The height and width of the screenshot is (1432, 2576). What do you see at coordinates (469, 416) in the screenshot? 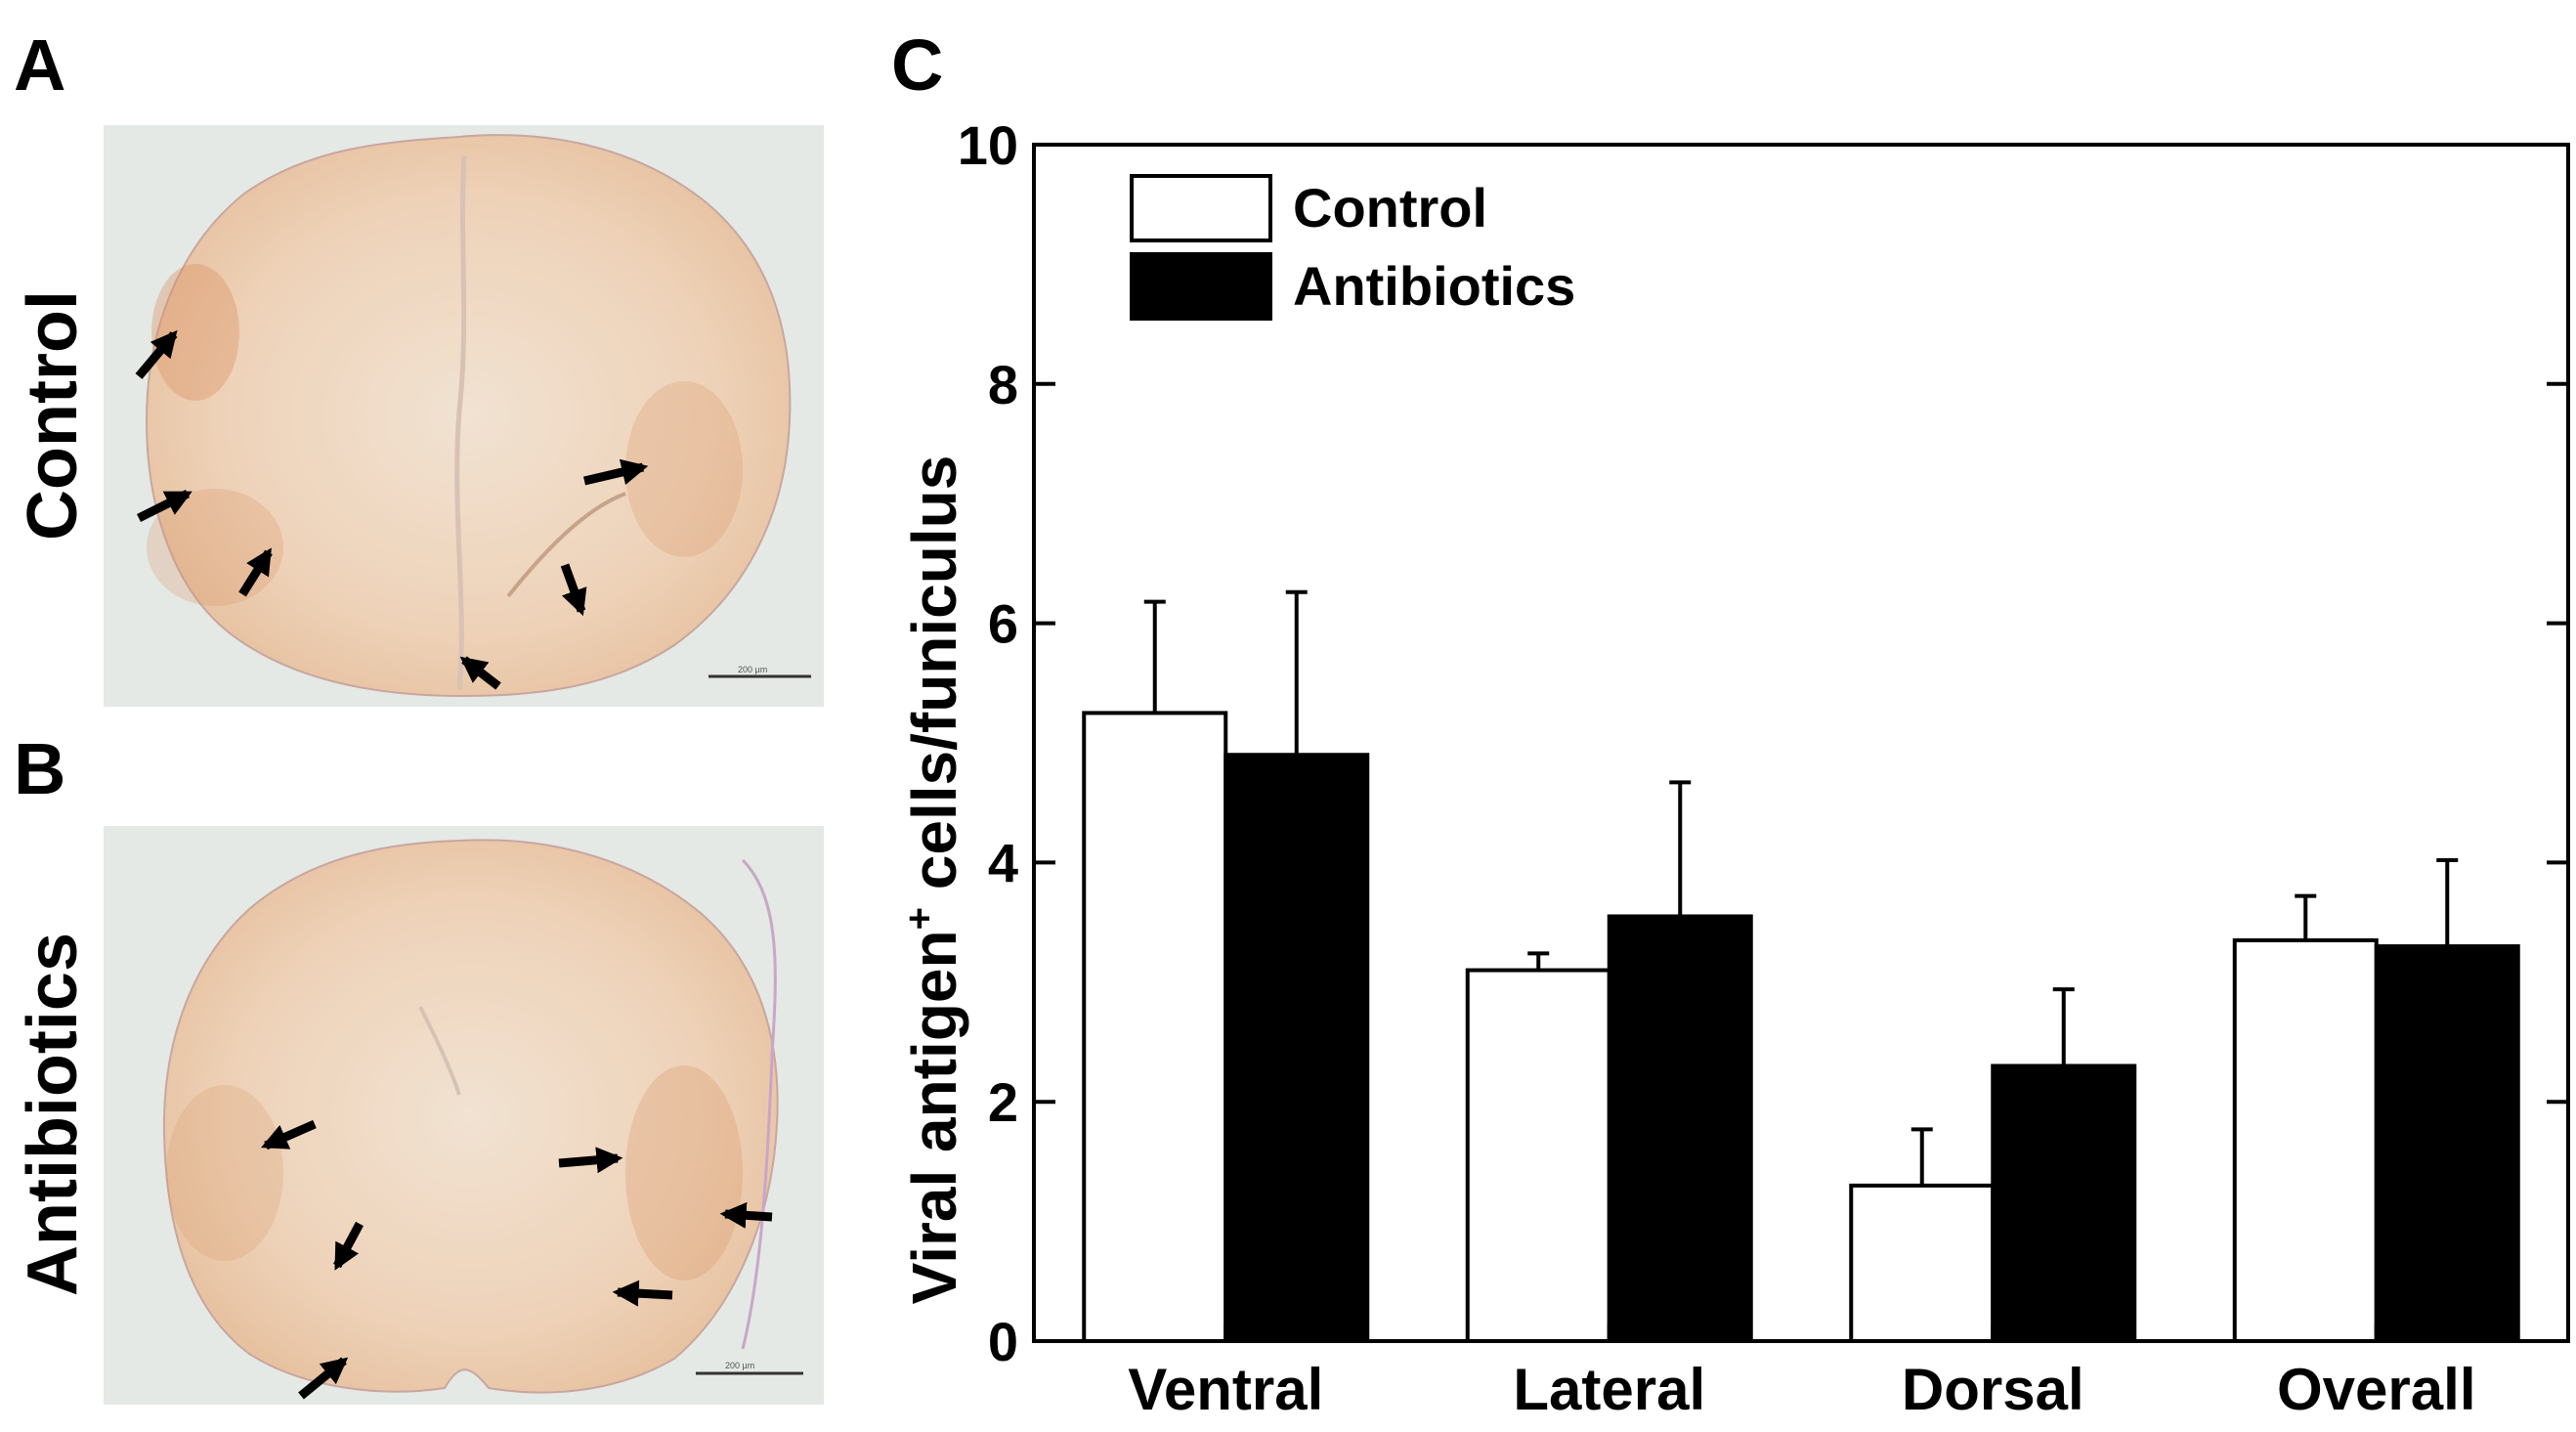
I see `spinal-cord-section-control` at bounding box center [469, 416].